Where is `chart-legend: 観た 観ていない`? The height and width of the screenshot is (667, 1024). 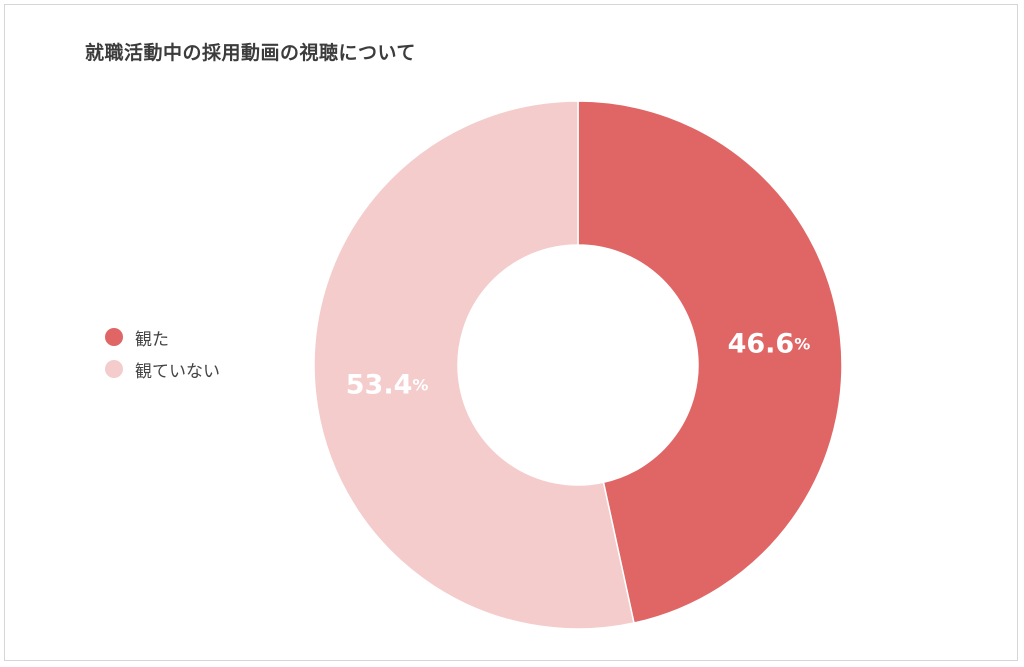 chart-legend: 観た 観ていない is located at coordinates (162, 353).